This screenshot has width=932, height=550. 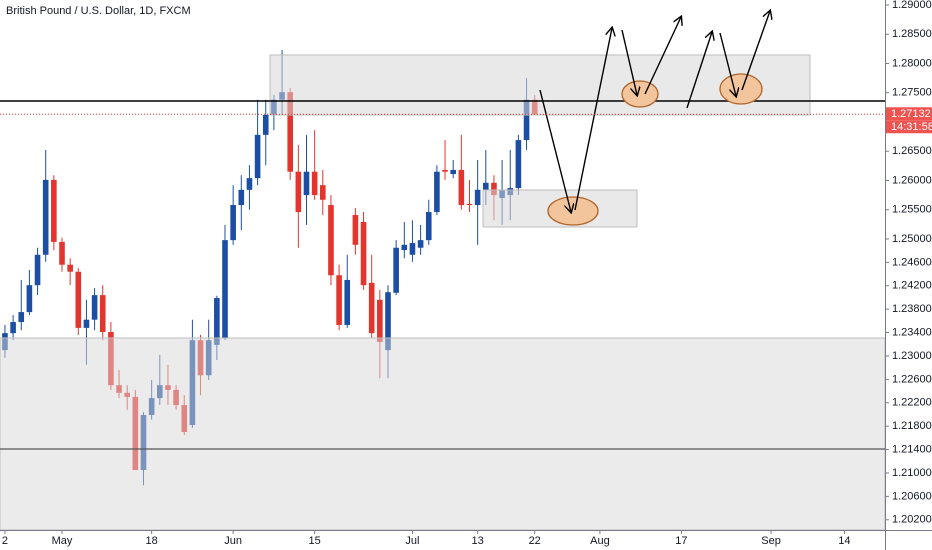 I want to click on x-tick-label: 22, so click(x=535, y=541).